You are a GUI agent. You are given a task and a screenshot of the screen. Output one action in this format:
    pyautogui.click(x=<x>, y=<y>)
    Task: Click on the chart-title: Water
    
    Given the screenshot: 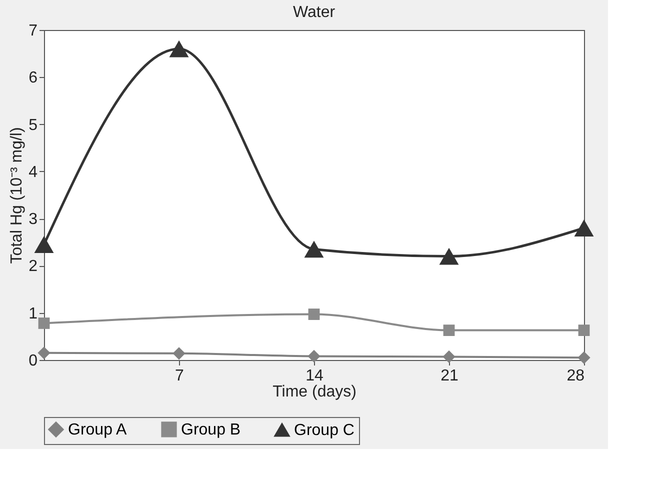 What is the action you would take?
    pyautogui.click(x=314, y=12)
    